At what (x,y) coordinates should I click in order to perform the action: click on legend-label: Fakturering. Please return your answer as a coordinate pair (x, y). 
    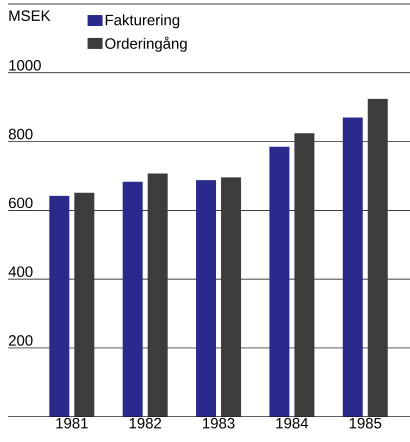
    Looking at the image, I should click on (143, 21).